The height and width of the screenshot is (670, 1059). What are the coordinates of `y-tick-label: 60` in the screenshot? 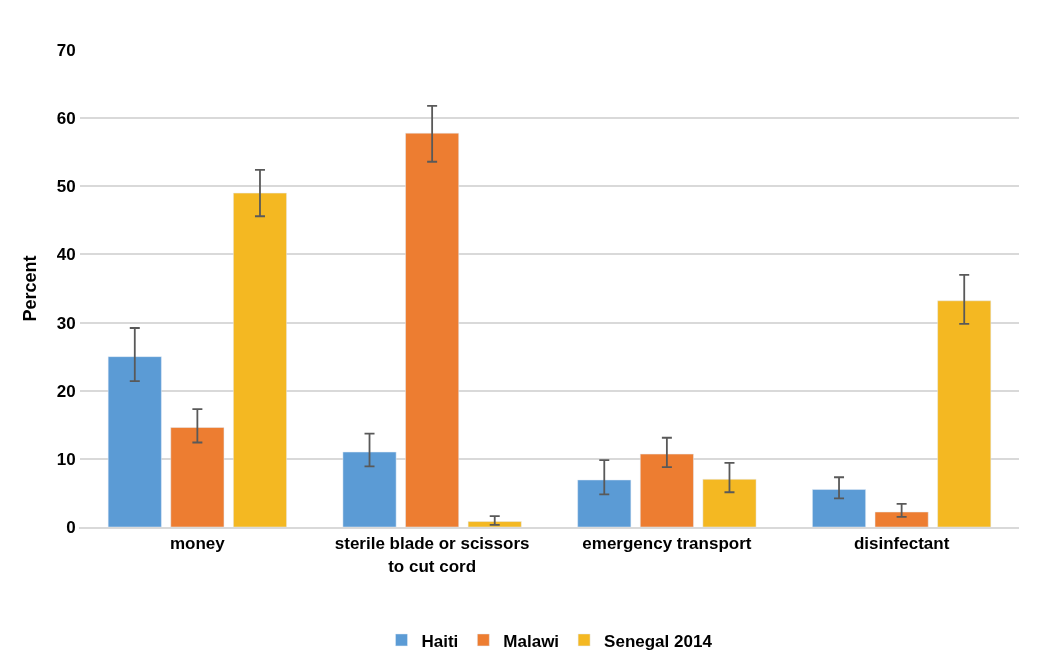 It's located at (66, 119).